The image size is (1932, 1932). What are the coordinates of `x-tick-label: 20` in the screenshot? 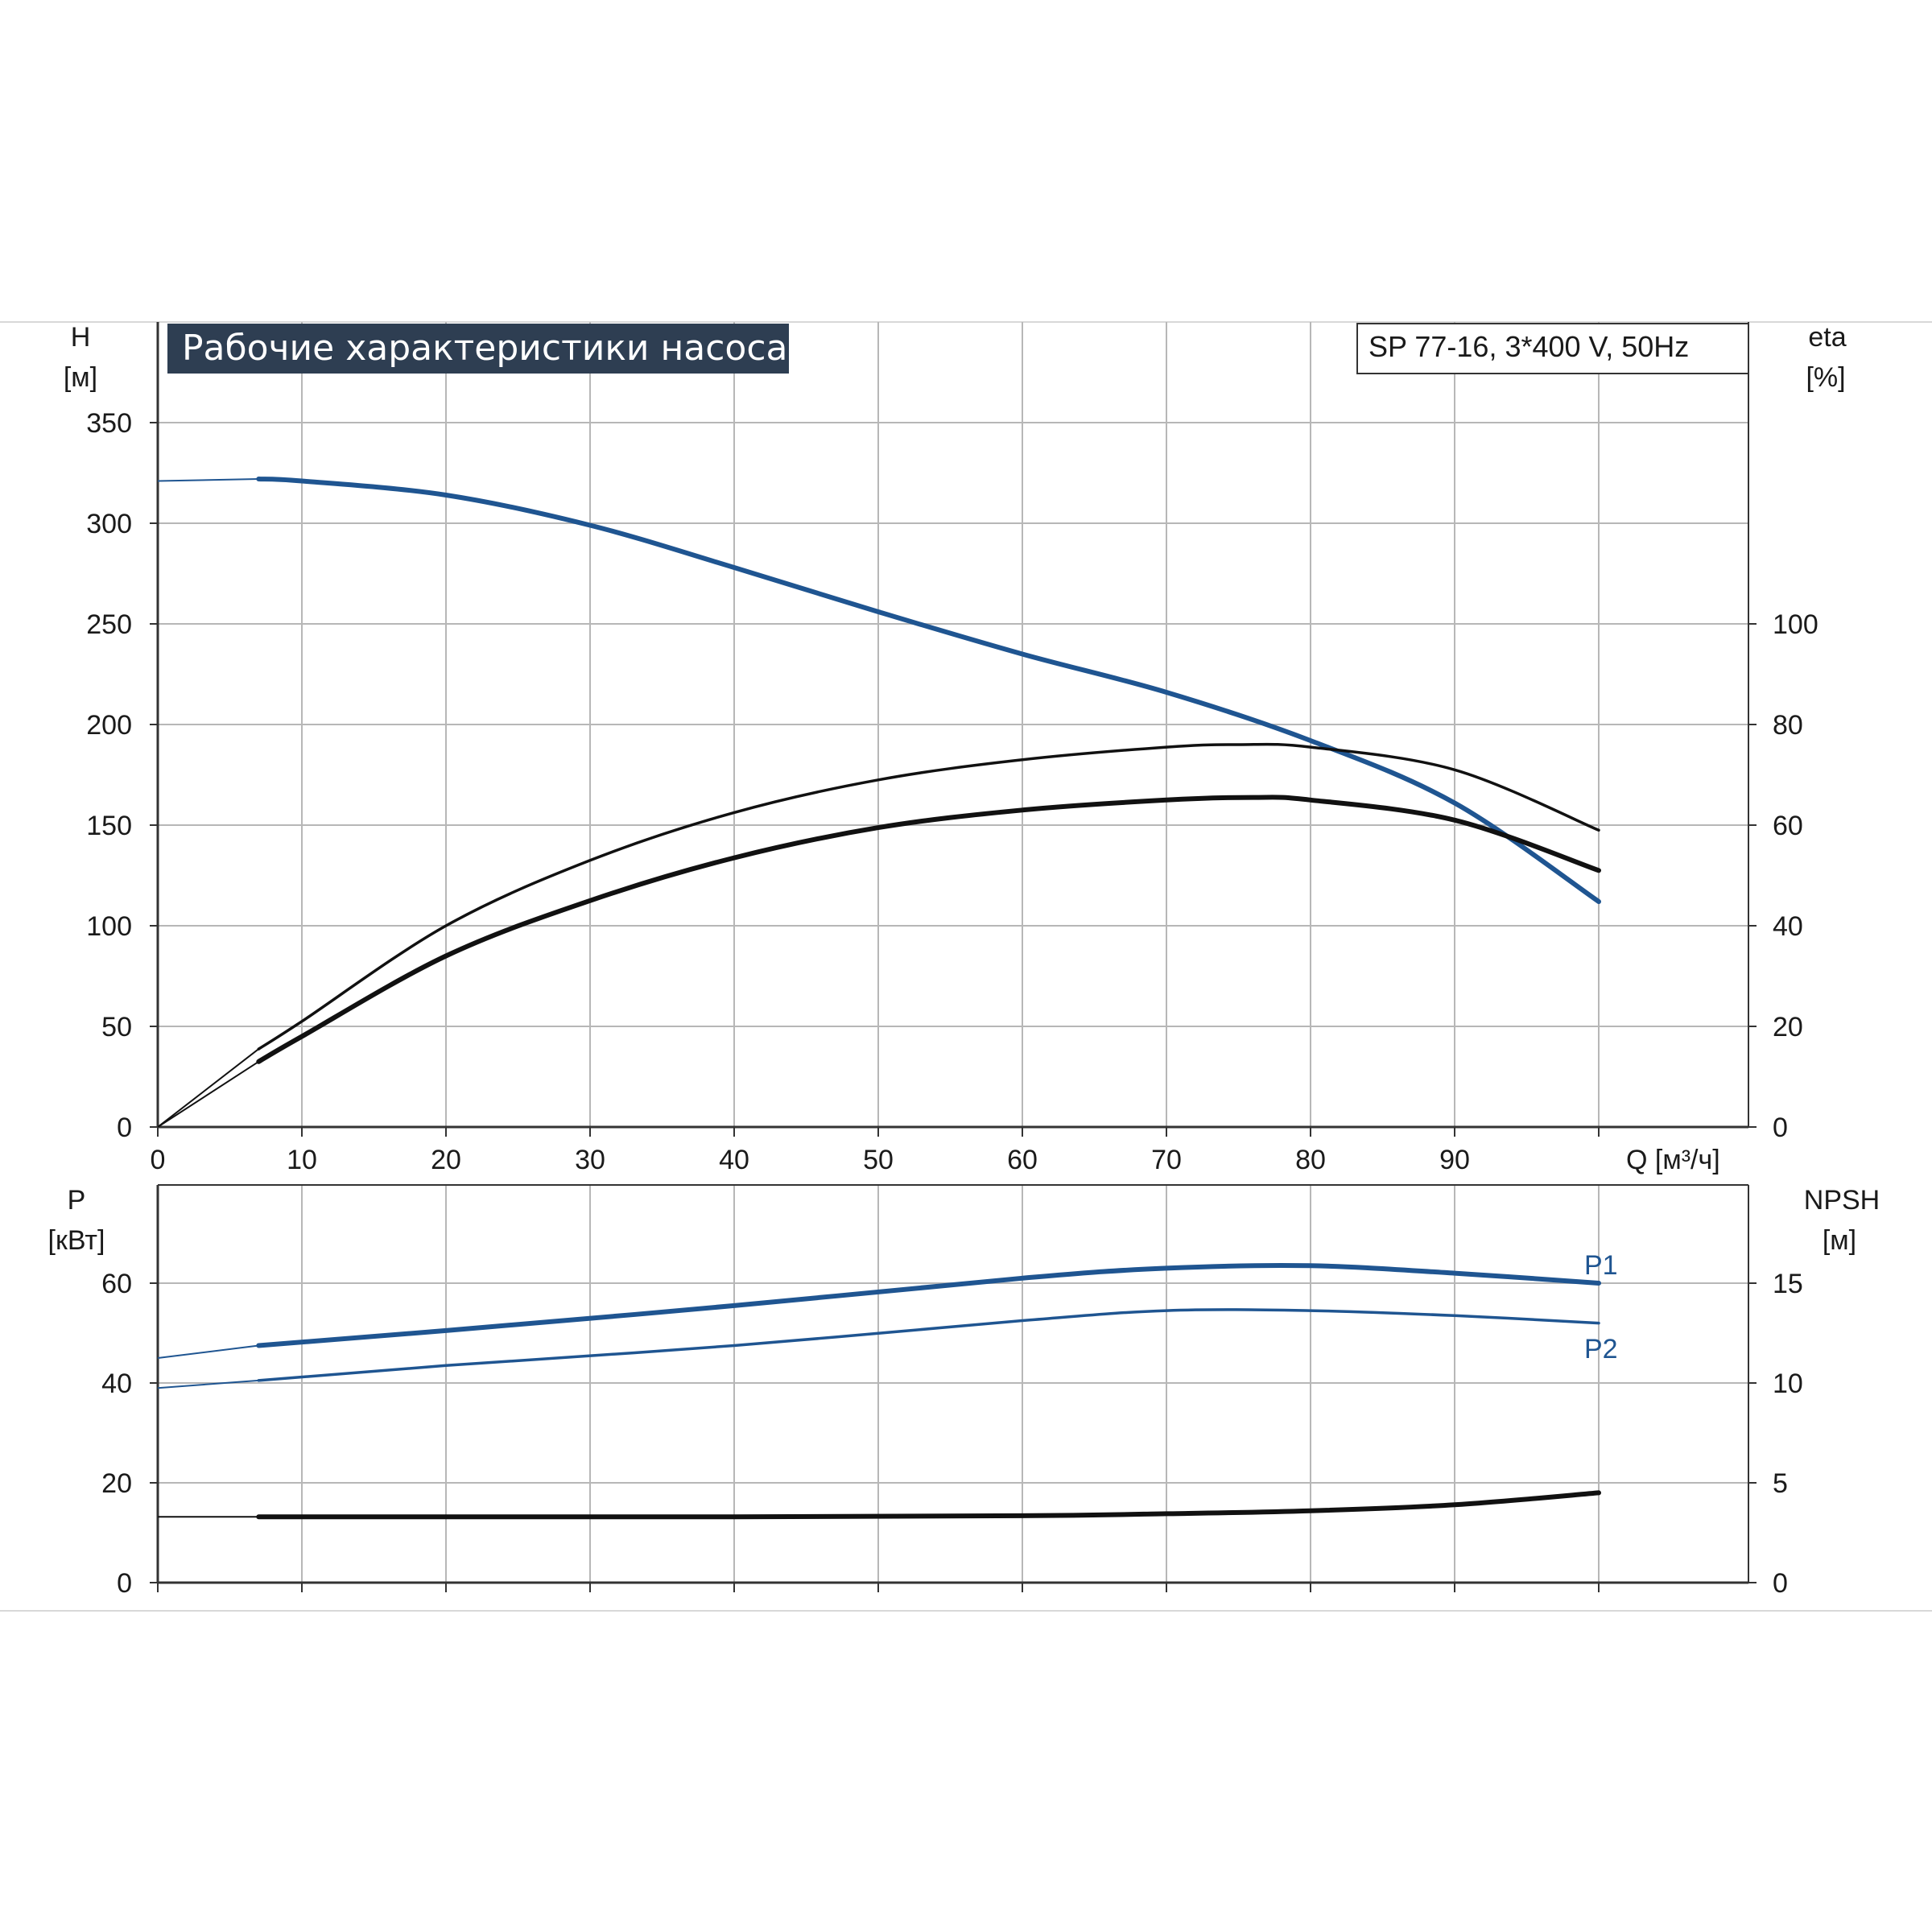 It's located at (446, 1160).